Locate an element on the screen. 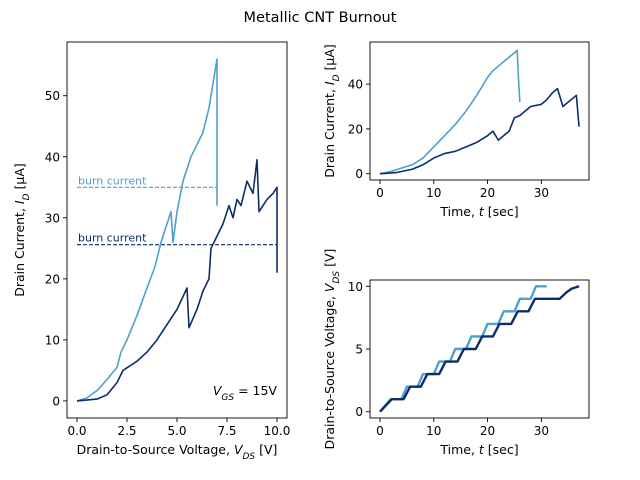 This screenshot has width=640, height=480. x-tick-label: 2.5 is located at coordinates (126, 431).